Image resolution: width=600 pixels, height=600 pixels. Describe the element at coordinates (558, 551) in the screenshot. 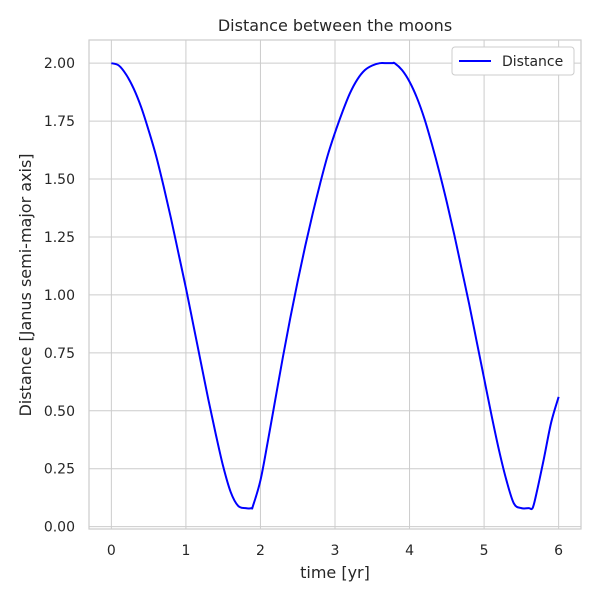

I see `x-tick-label: 6` at that location.